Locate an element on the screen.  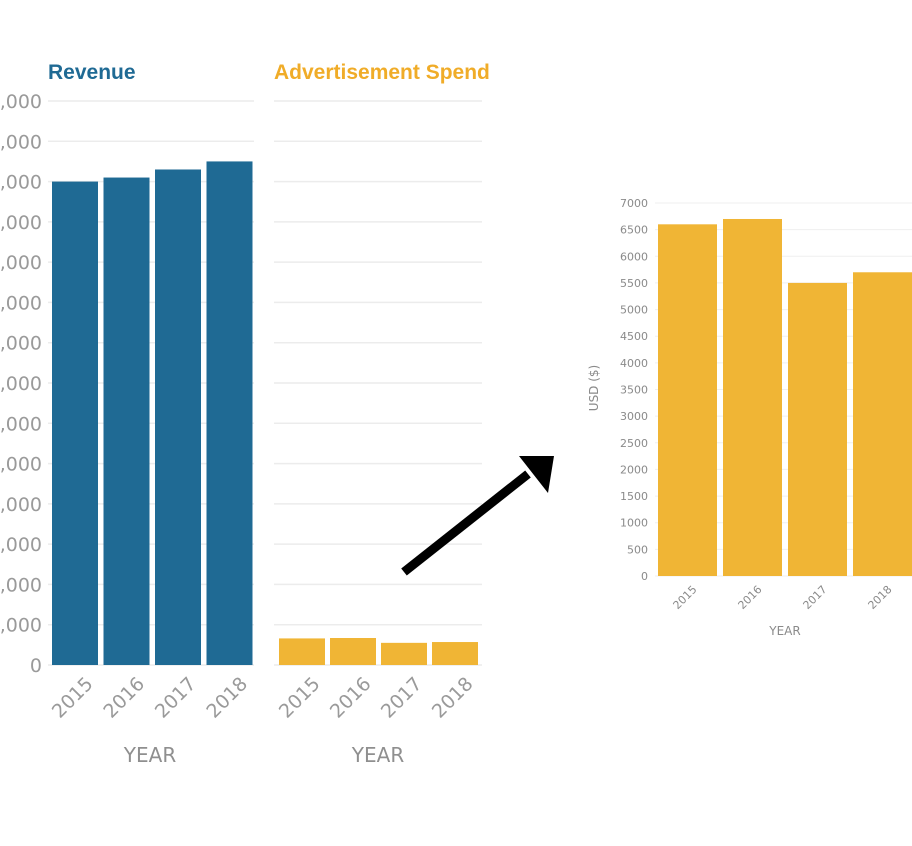
arrow-shaft is located at coordinates (466, 523).